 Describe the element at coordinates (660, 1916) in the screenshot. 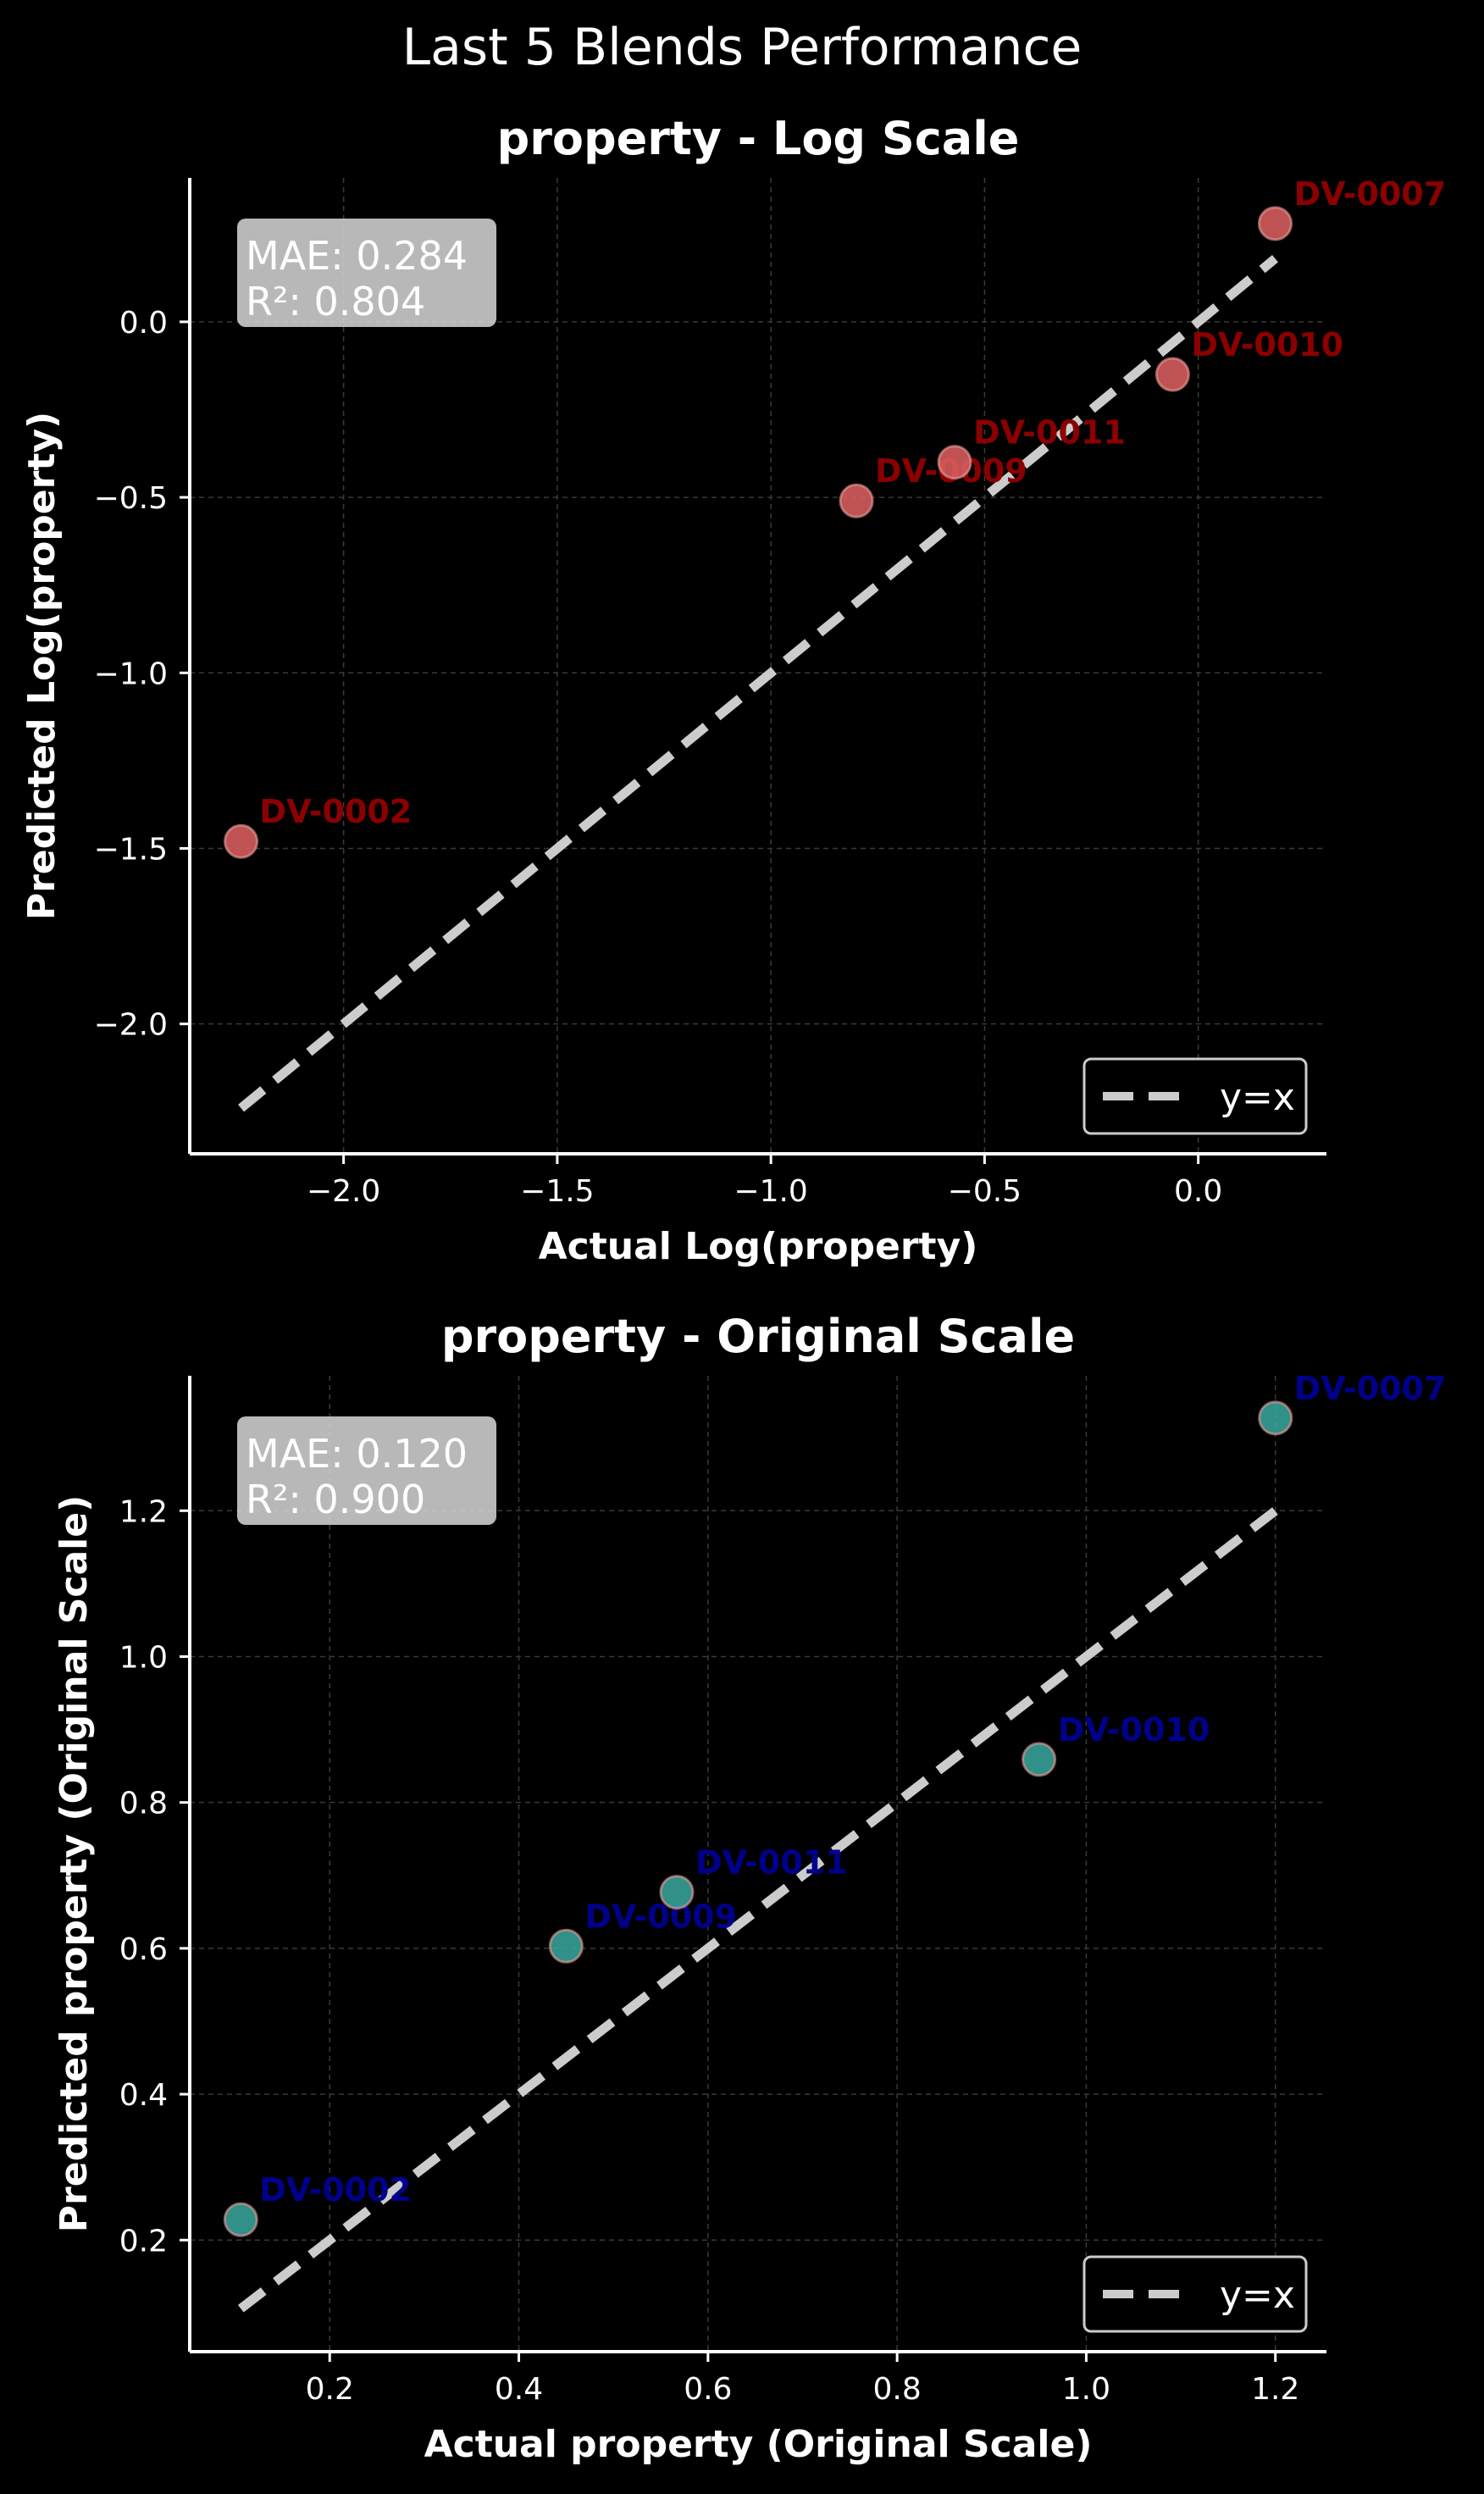

I see `data-point-label: DV-0009` at that location.